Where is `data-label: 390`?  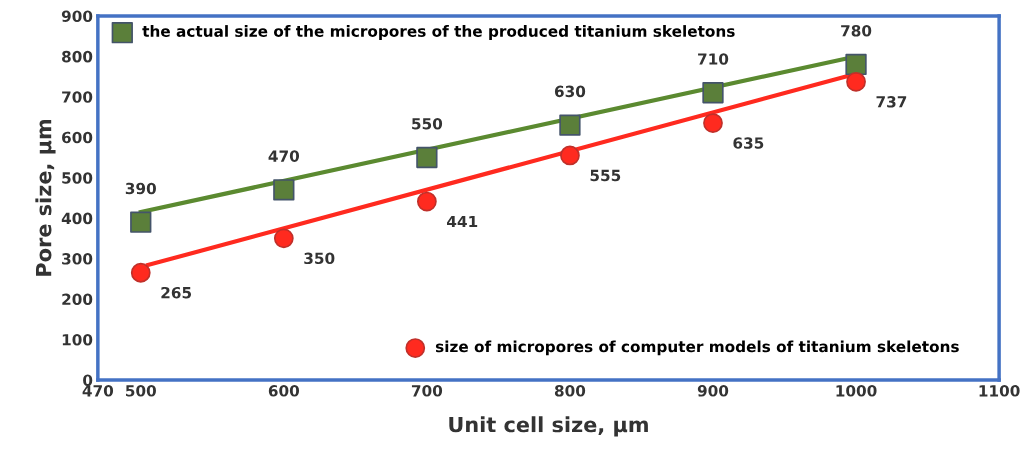
data-label: 390 is located at coordinates (140, 188).